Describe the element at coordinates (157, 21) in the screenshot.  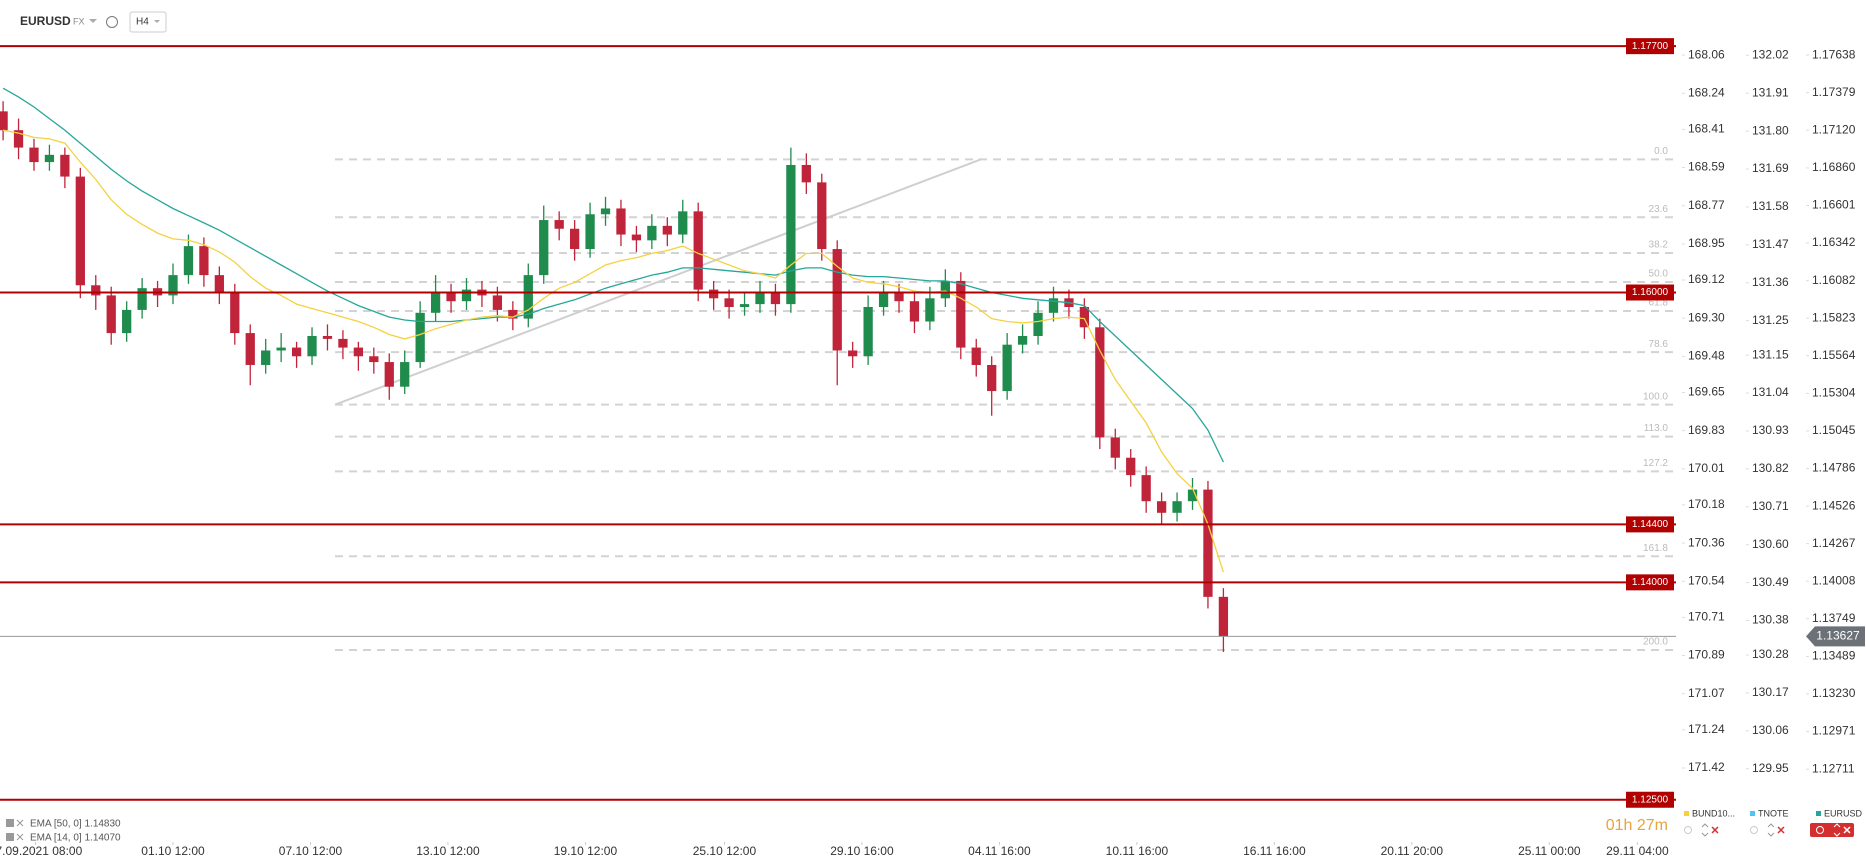
I see `timeframe-arrow` at that location.